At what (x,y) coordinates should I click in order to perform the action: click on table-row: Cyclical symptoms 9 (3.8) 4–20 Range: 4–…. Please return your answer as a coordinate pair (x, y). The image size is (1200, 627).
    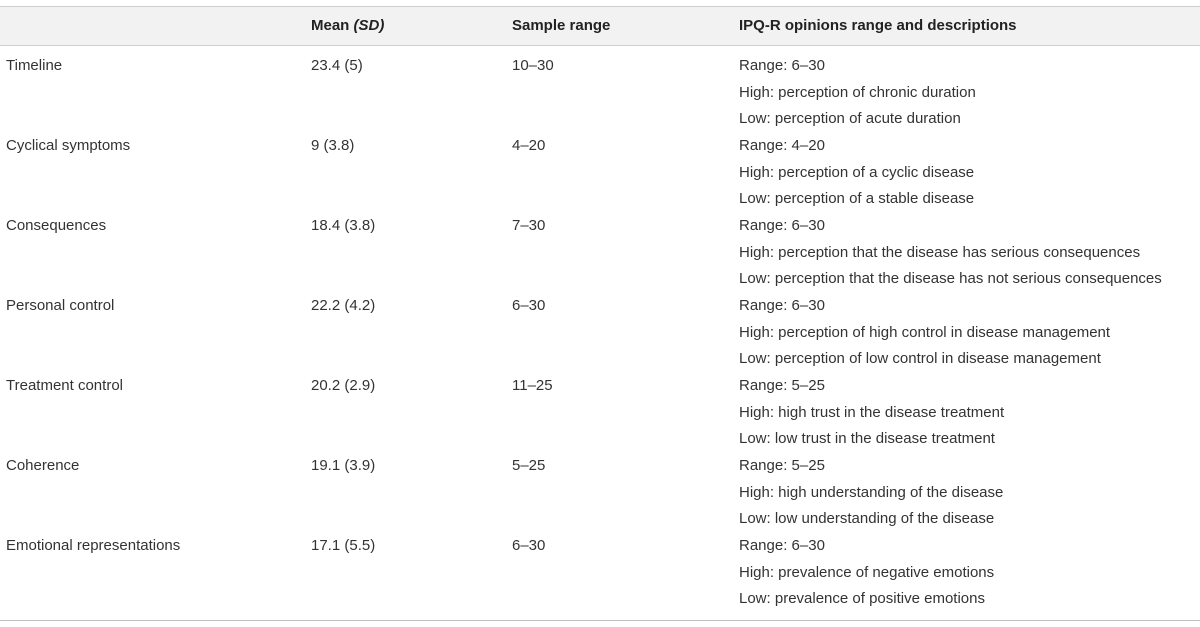
    Looking at the image, I should click on (600, 173).